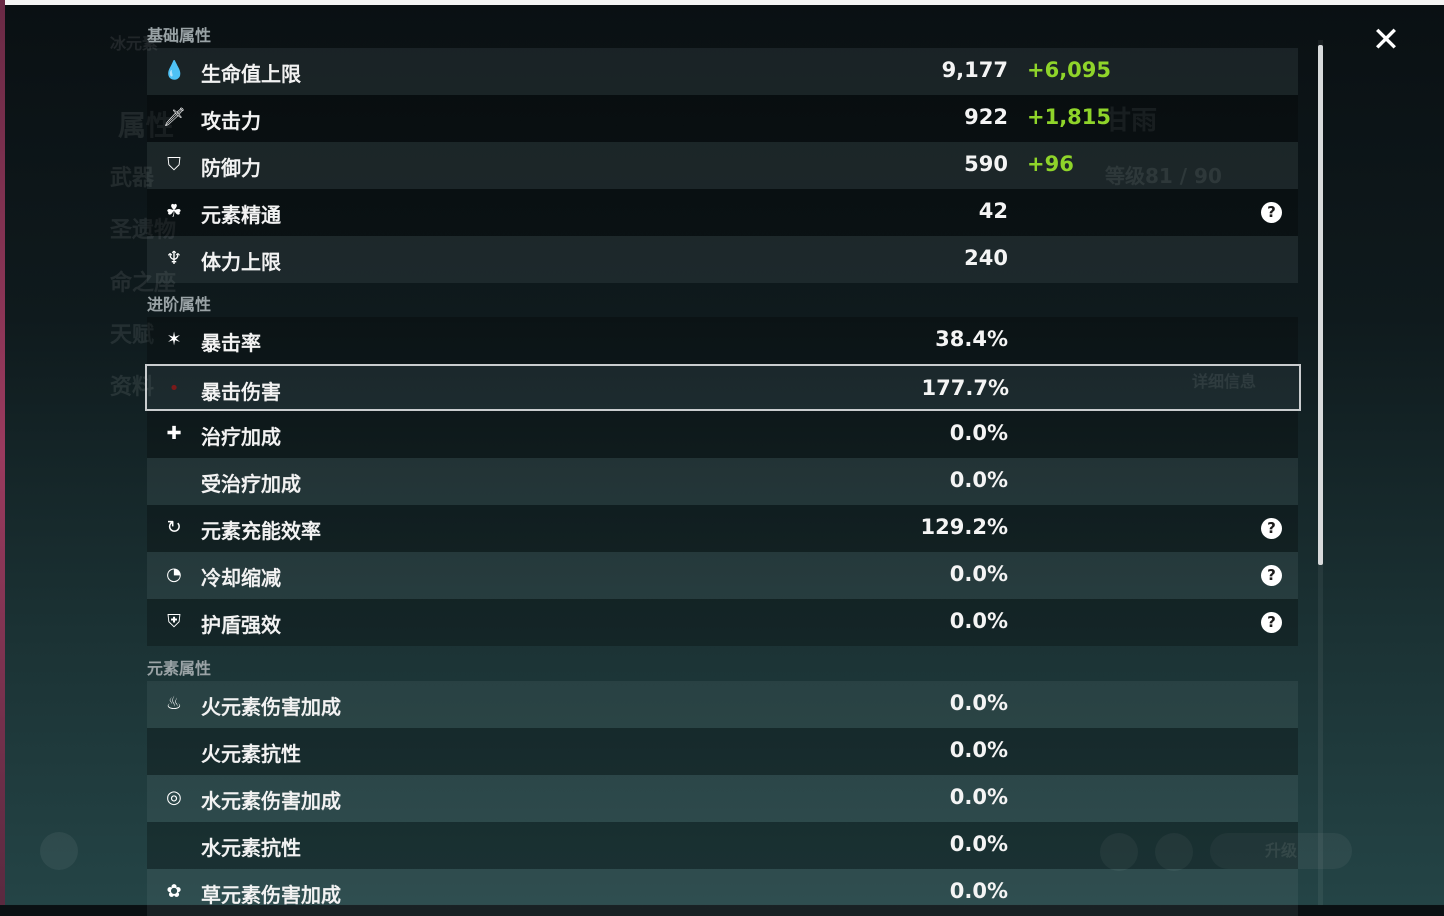  What do you see at coordinates (722, 751) in the screenshot?
I see `stat-row: 火元素抗性 0.0%` at bounding box center [722, 751].